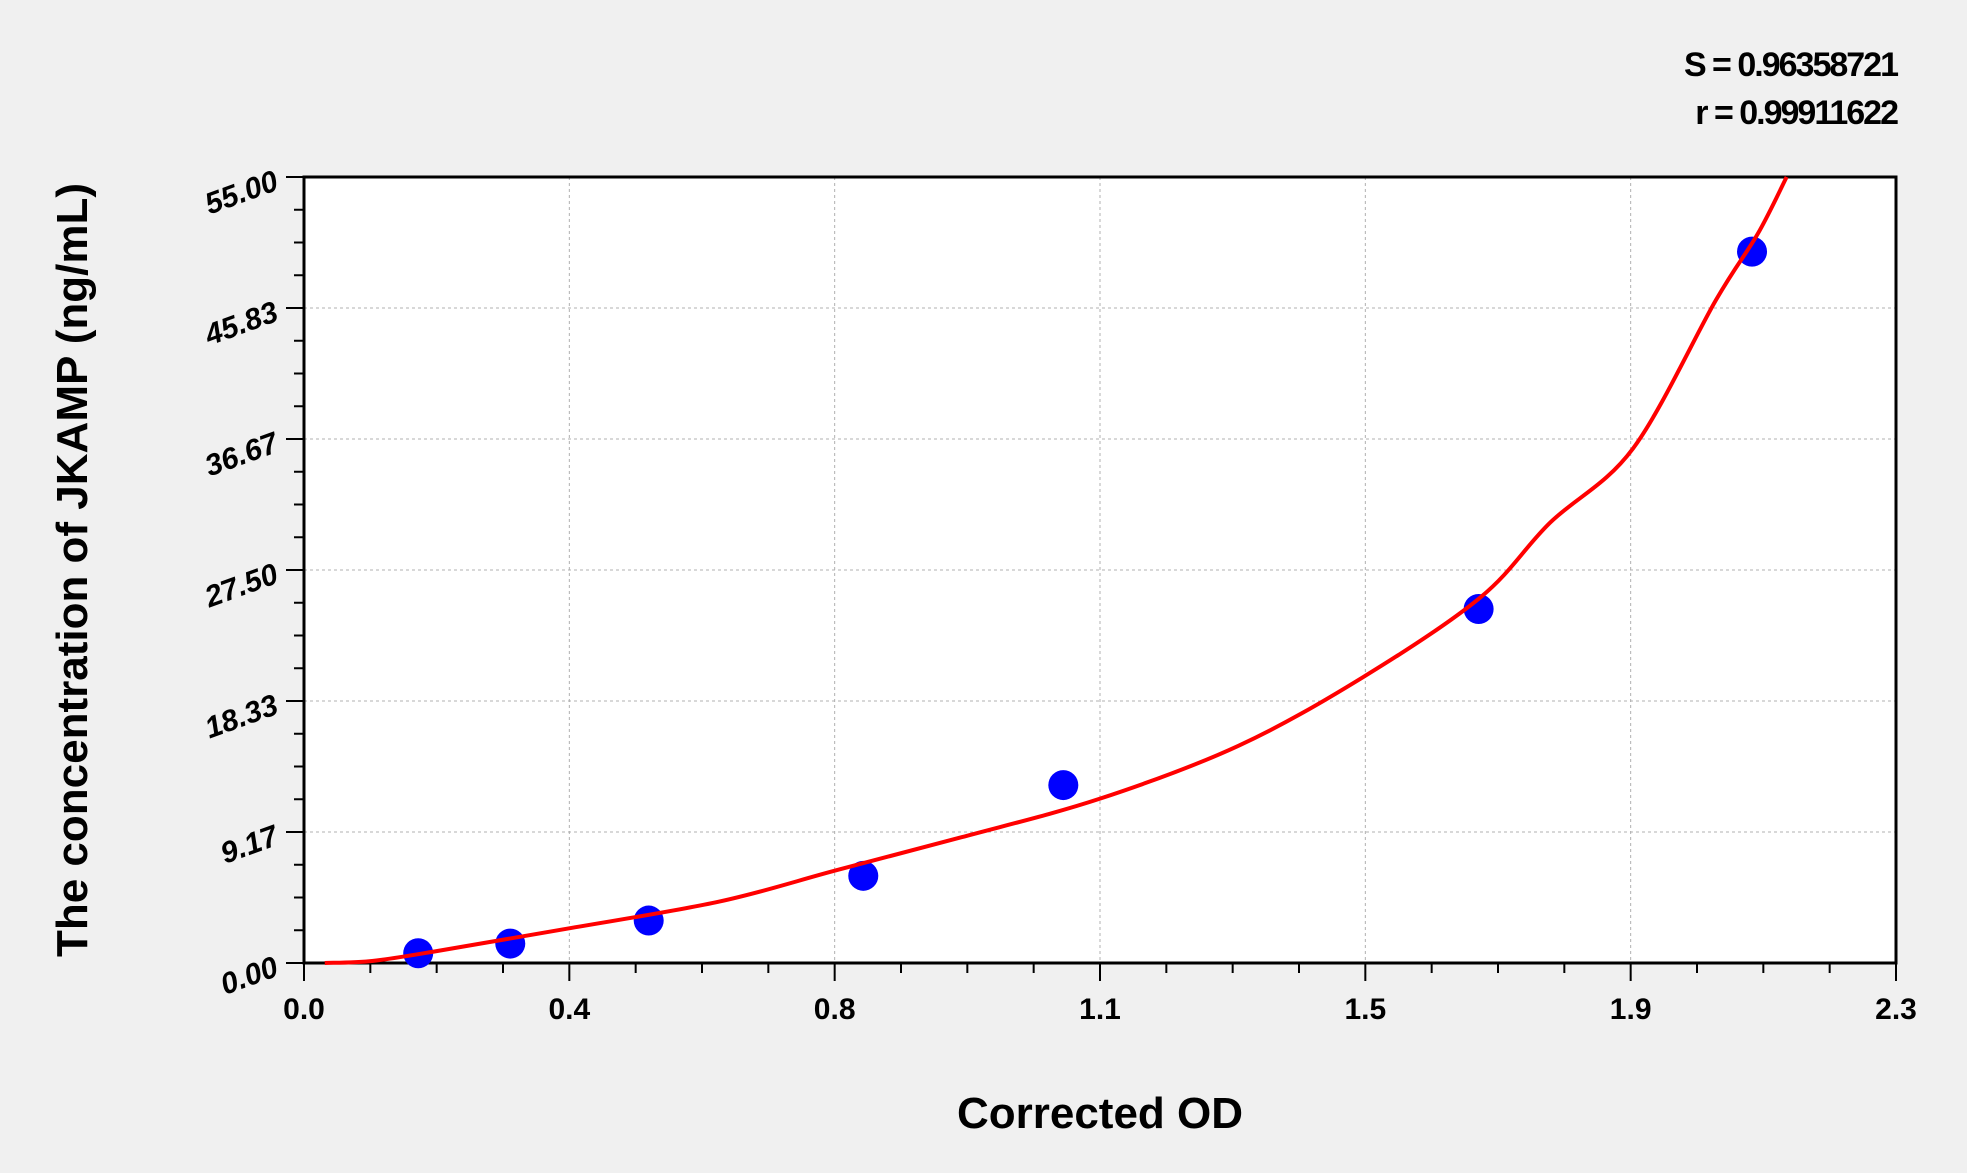 The image size is (1967, 1173). What do you see at coordinates (304, 1009) in the screenshot?
I see `x-tick-label: 0.0` at bounding box center [304, 1009].